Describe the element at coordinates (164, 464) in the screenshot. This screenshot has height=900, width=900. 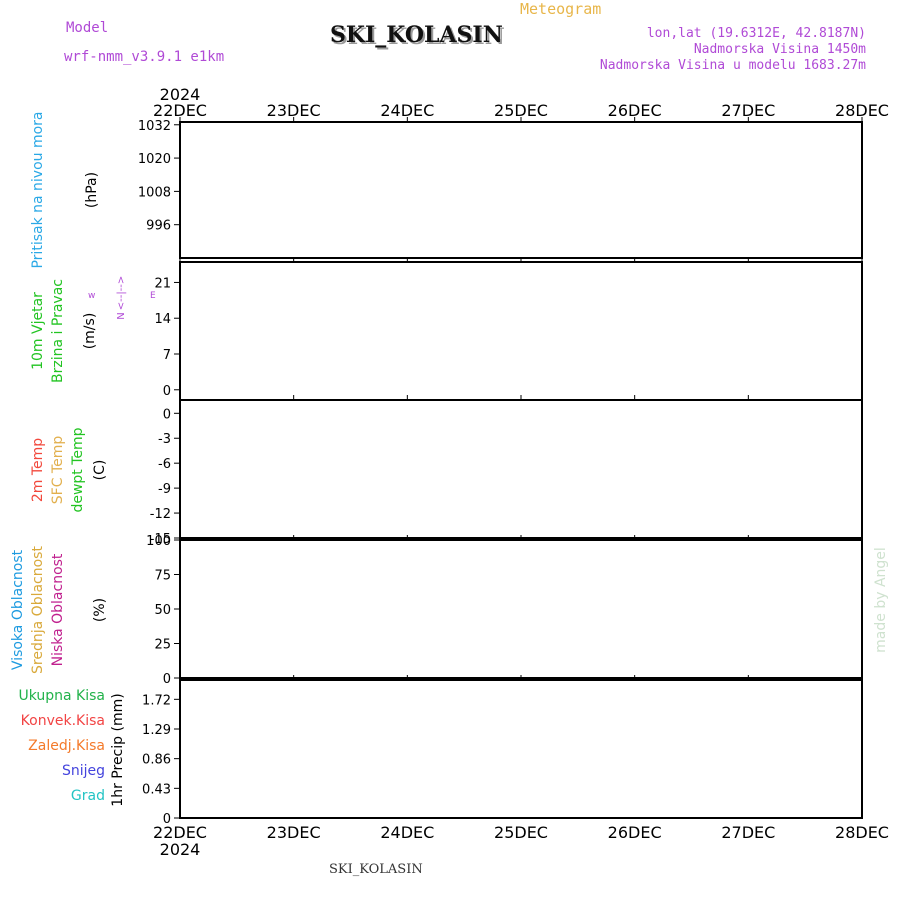
I see `y-tick-label: -6` at that location.